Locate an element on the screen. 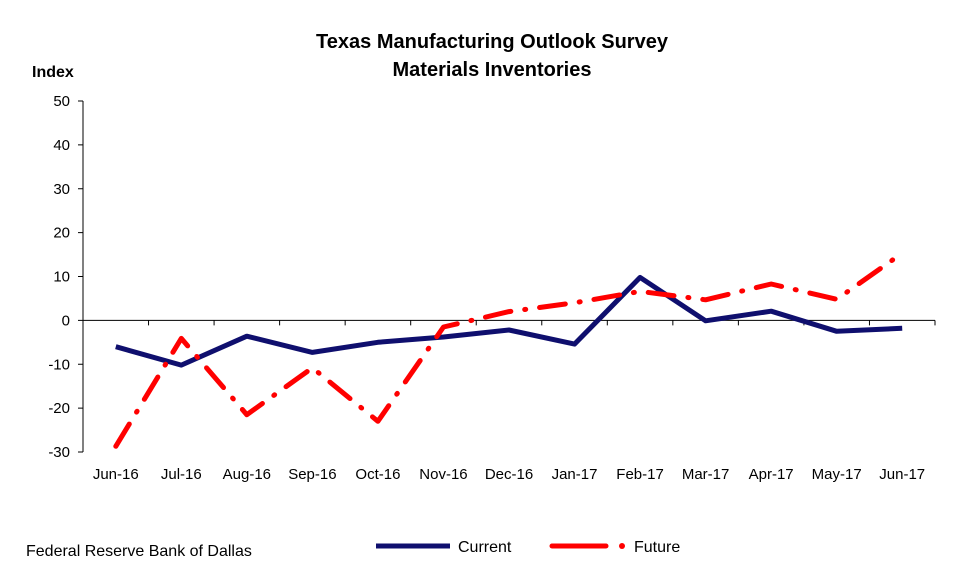  x-tick-label: Jun-16 is located at coordinates (116, 474).